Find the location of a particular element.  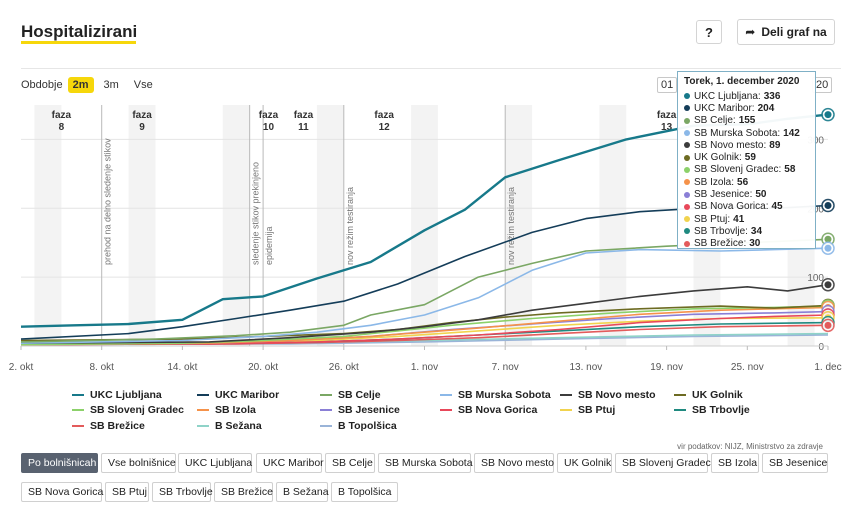

period-option-2m: 2m is located at coordinates (80, 85).